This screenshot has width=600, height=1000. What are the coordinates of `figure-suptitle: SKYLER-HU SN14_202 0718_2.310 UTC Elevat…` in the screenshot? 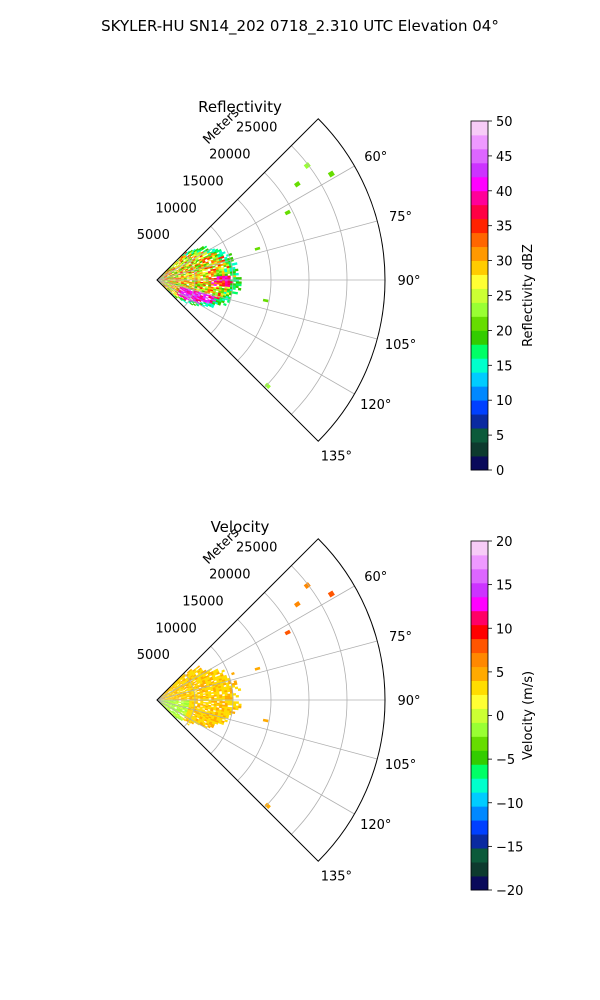 It's located at (300, 26).